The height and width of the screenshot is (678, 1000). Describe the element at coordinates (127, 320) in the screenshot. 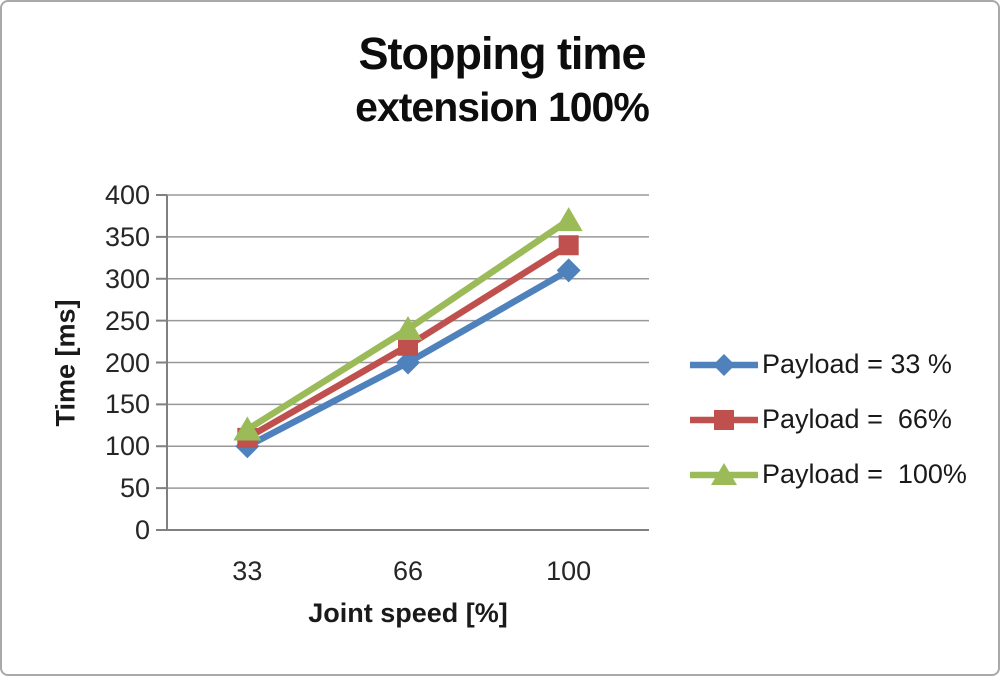

I see `y-tick-label: 250` at that location.